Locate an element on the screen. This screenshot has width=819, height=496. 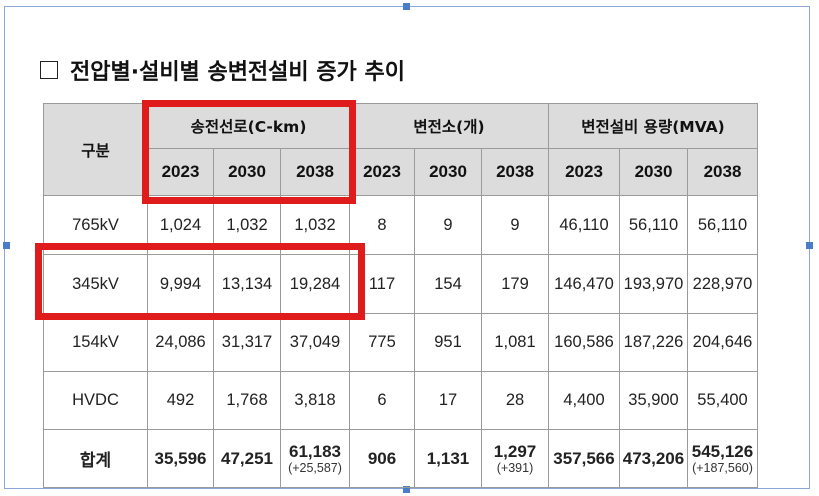
table-cell: 17 is located at coordinates (448, 400).